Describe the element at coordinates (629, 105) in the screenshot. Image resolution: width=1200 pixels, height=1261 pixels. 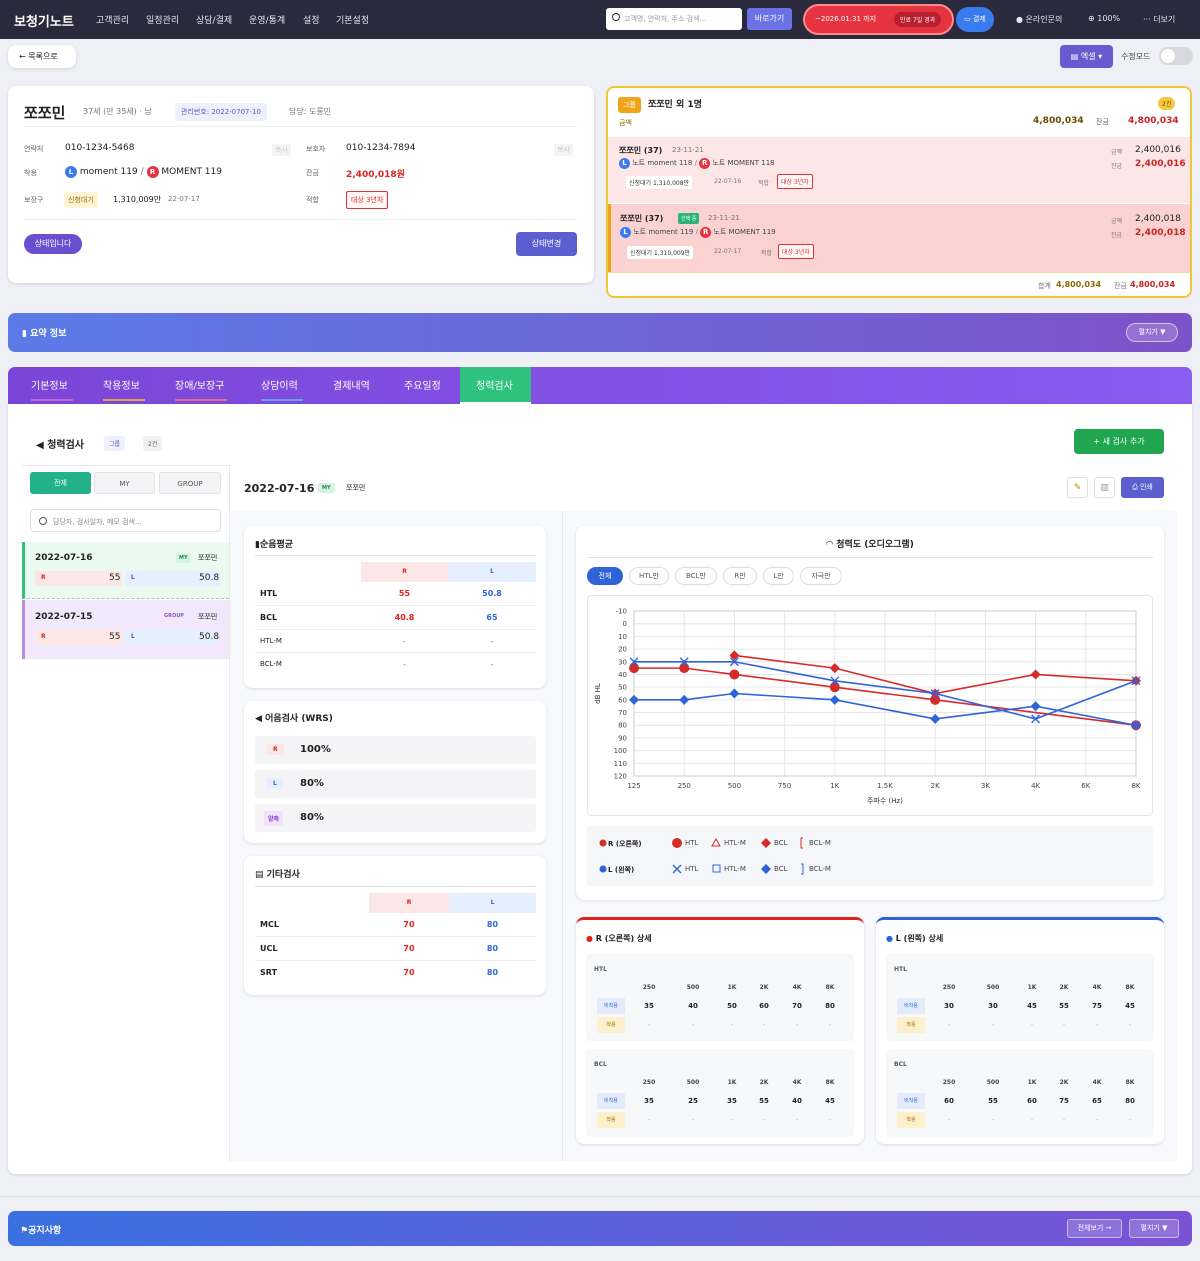
I see `group-badge: 그룹` at that location.